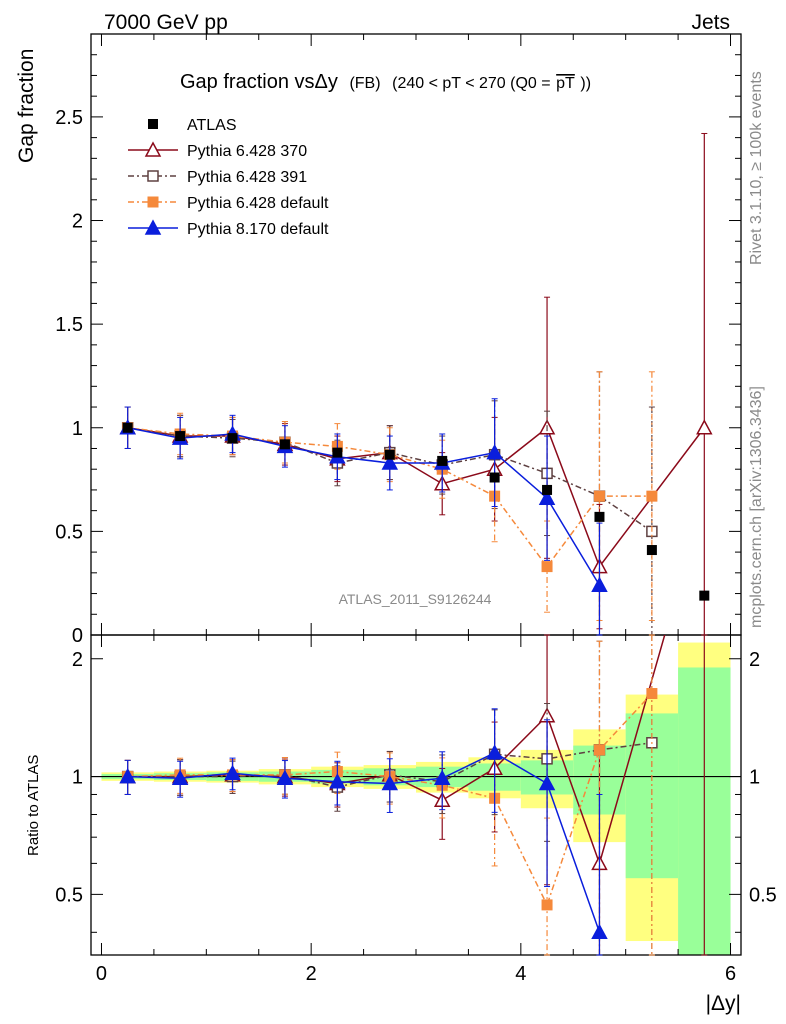 This screenshot has height=1024, width=786. What do you see at coordinates (77, 429) in the screenshot?
I see `y-tick-label: 1` at bounding box center [77, 429].